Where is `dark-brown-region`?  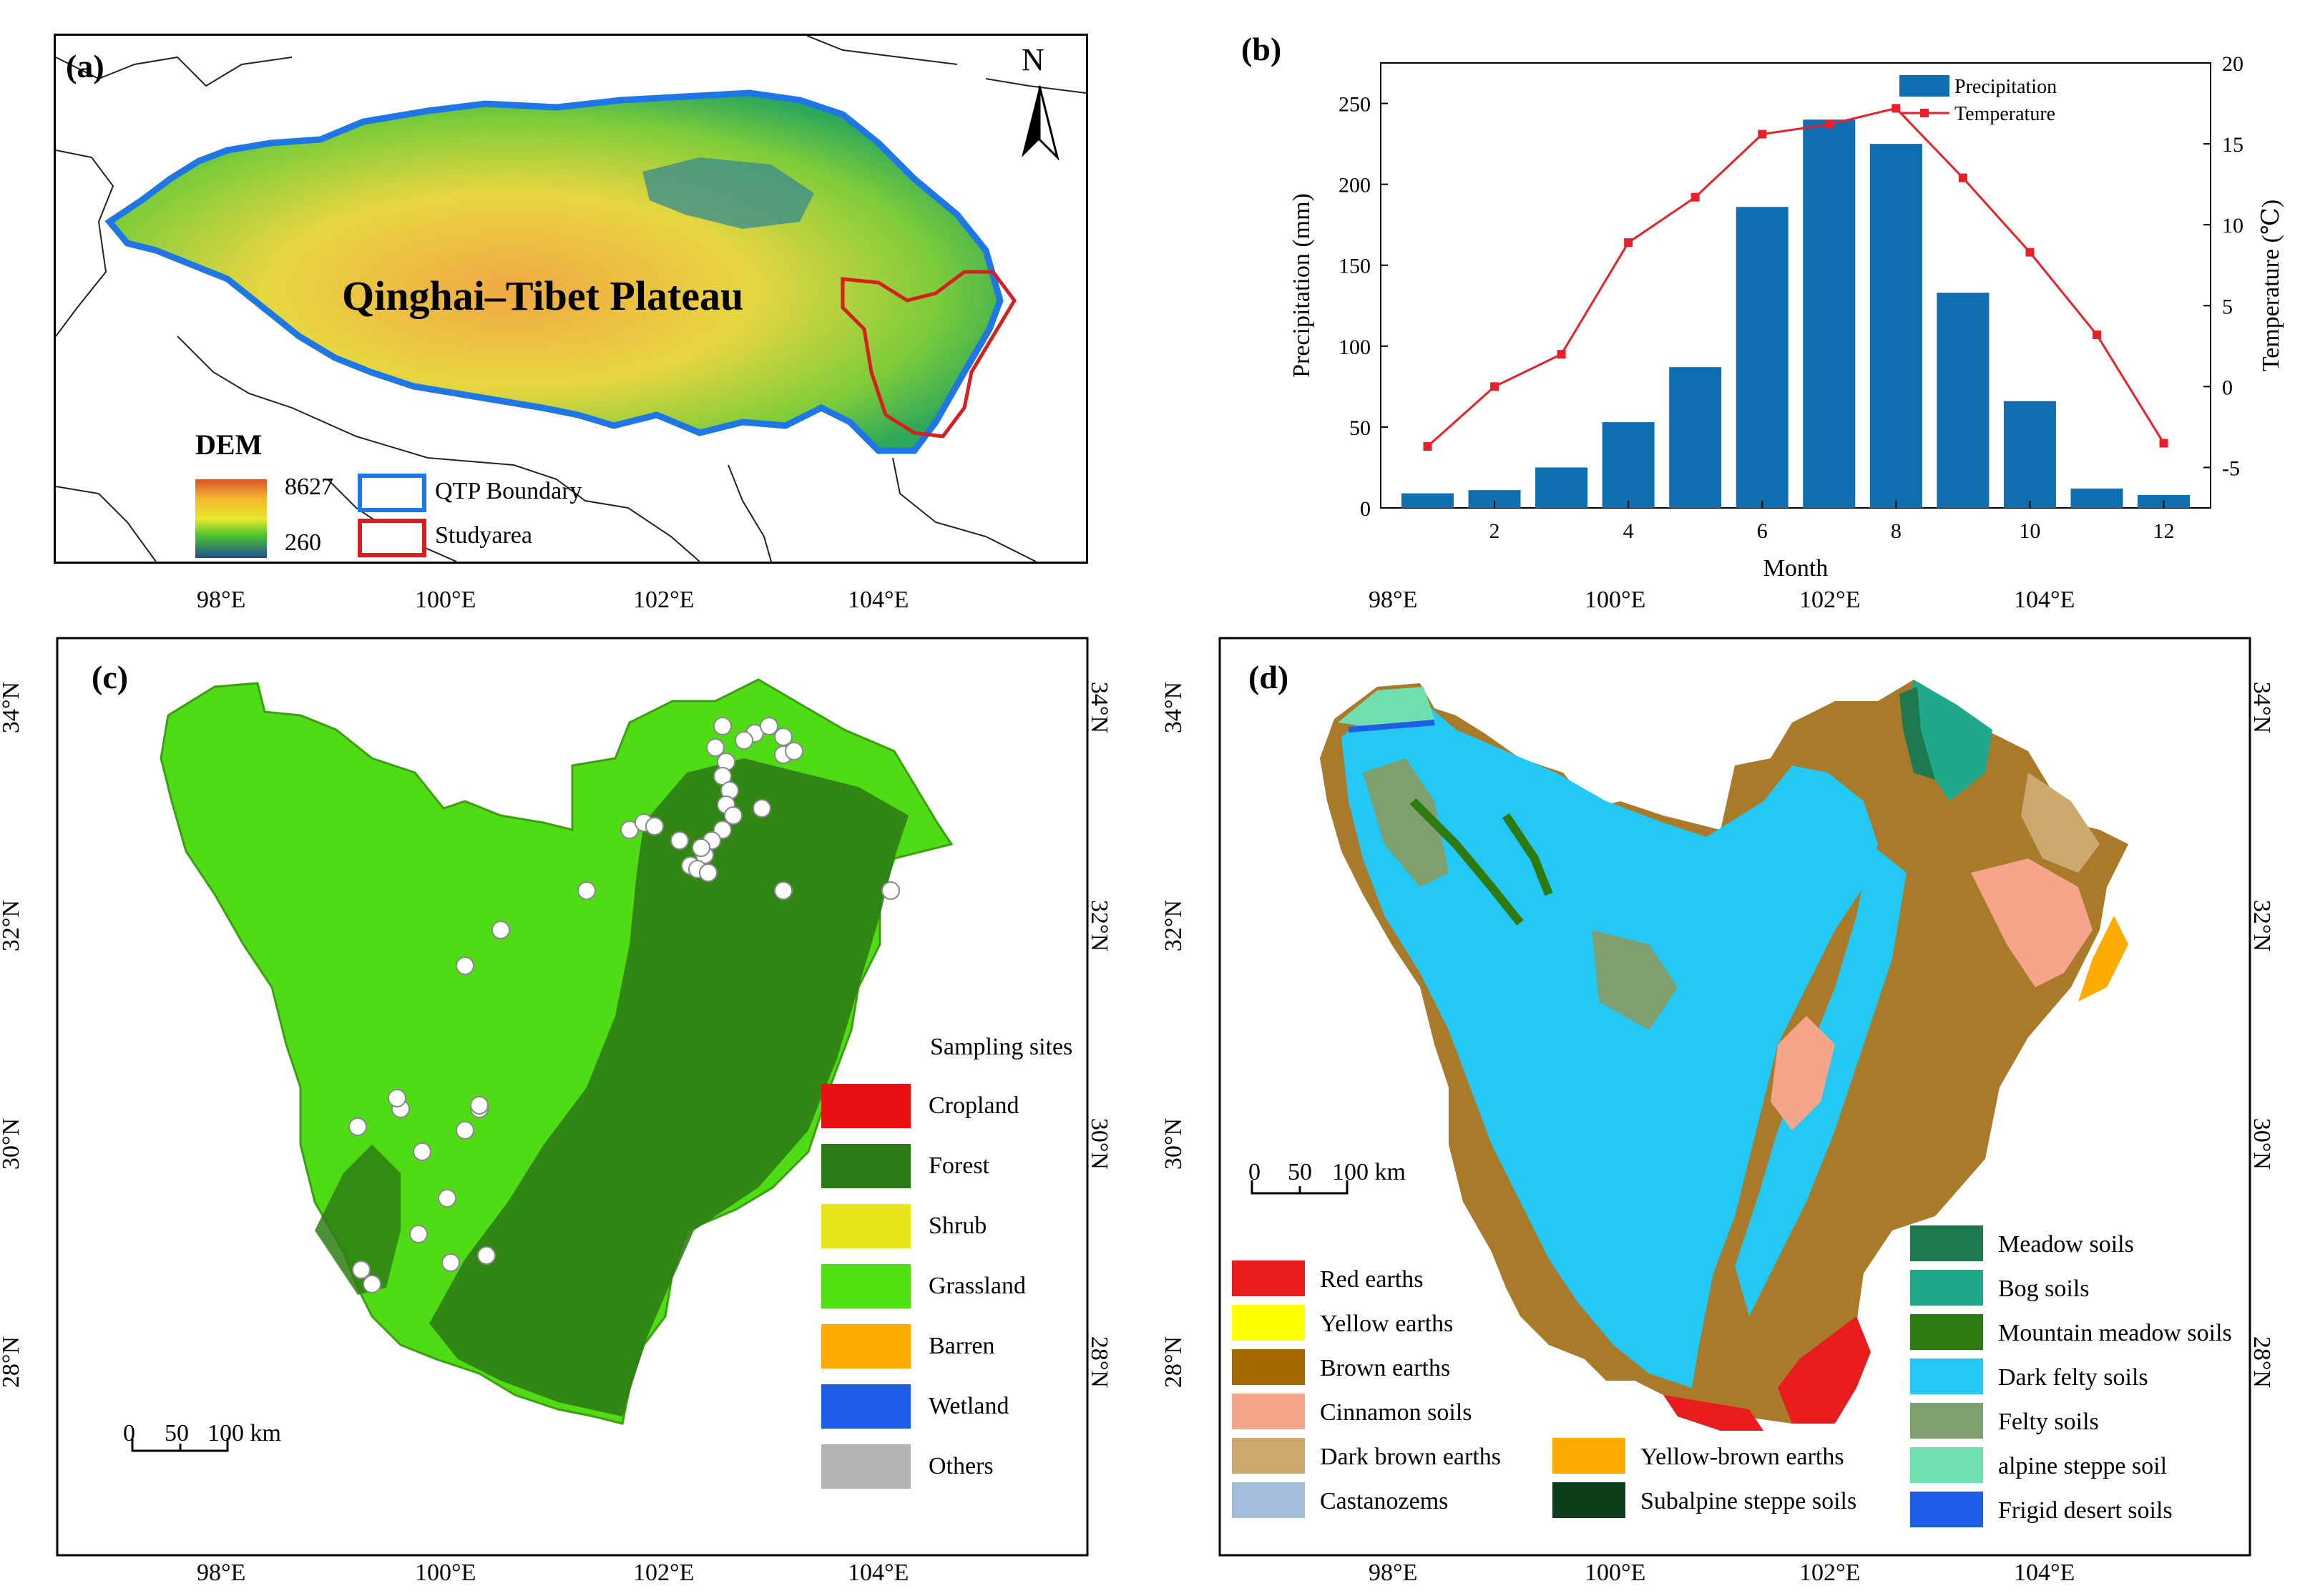 dark-brown-region is located at coordinates (2060, 823).